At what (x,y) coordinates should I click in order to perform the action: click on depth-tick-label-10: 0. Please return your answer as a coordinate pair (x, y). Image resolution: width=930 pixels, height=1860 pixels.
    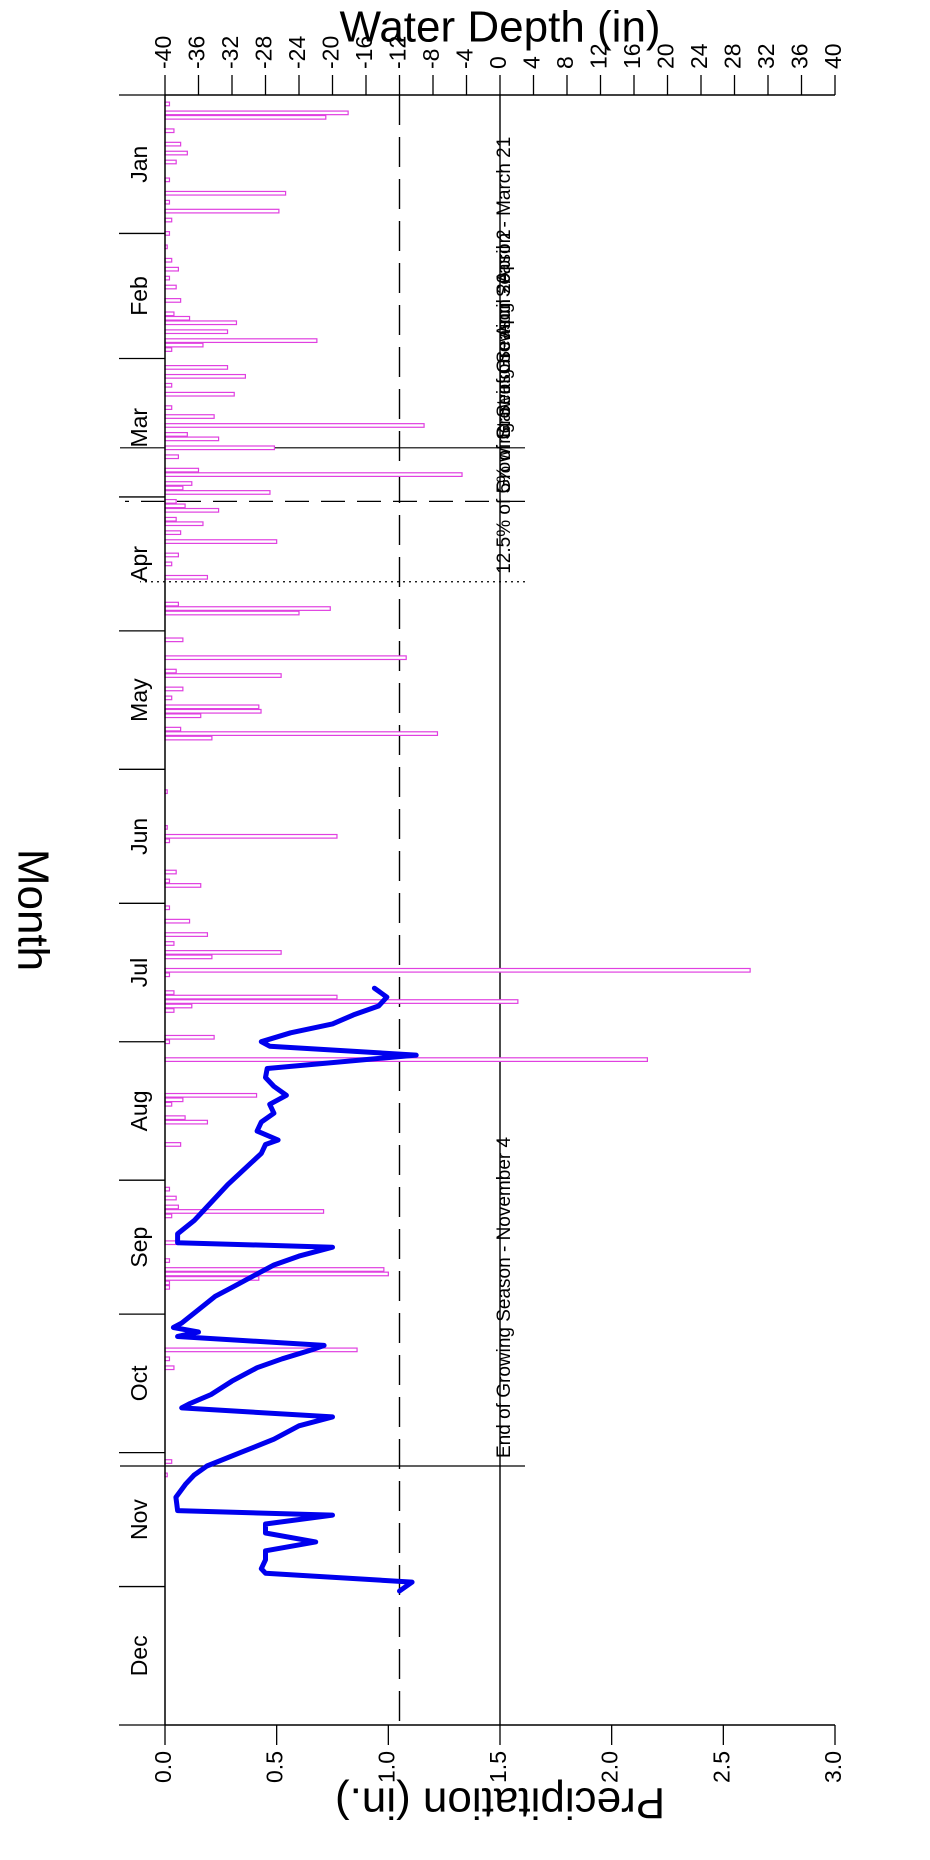
    Looking at the image, I should click on (498, 62).